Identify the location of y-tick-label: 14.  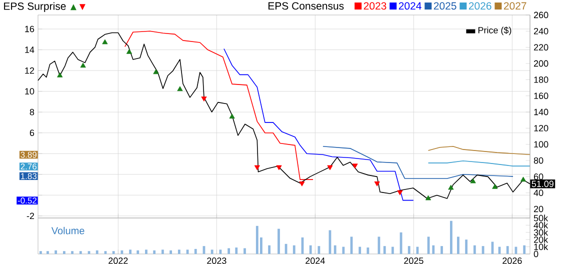
(29, 49).